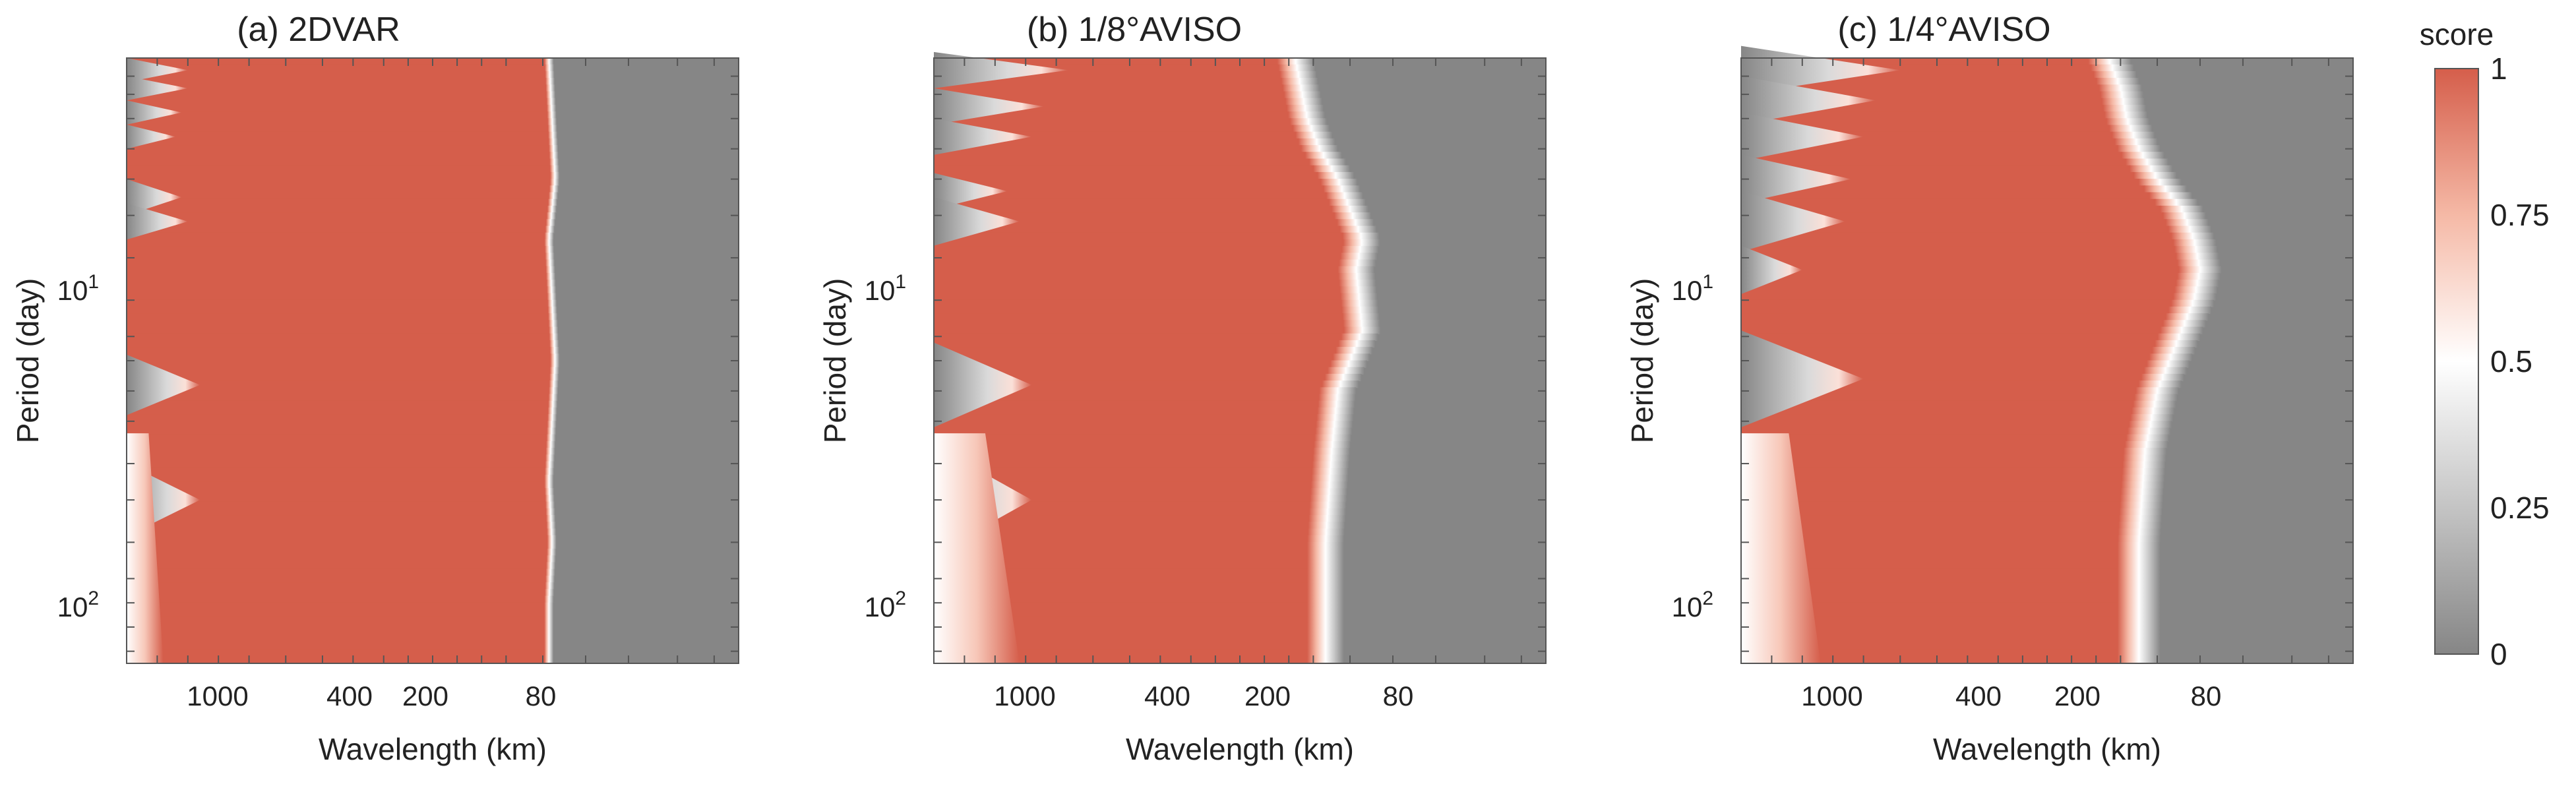  What do you see at coordinates (885, 288) in the screenshot?
I see `panel-b-ytick-10-1: 101` at bounding box center [885, 288].